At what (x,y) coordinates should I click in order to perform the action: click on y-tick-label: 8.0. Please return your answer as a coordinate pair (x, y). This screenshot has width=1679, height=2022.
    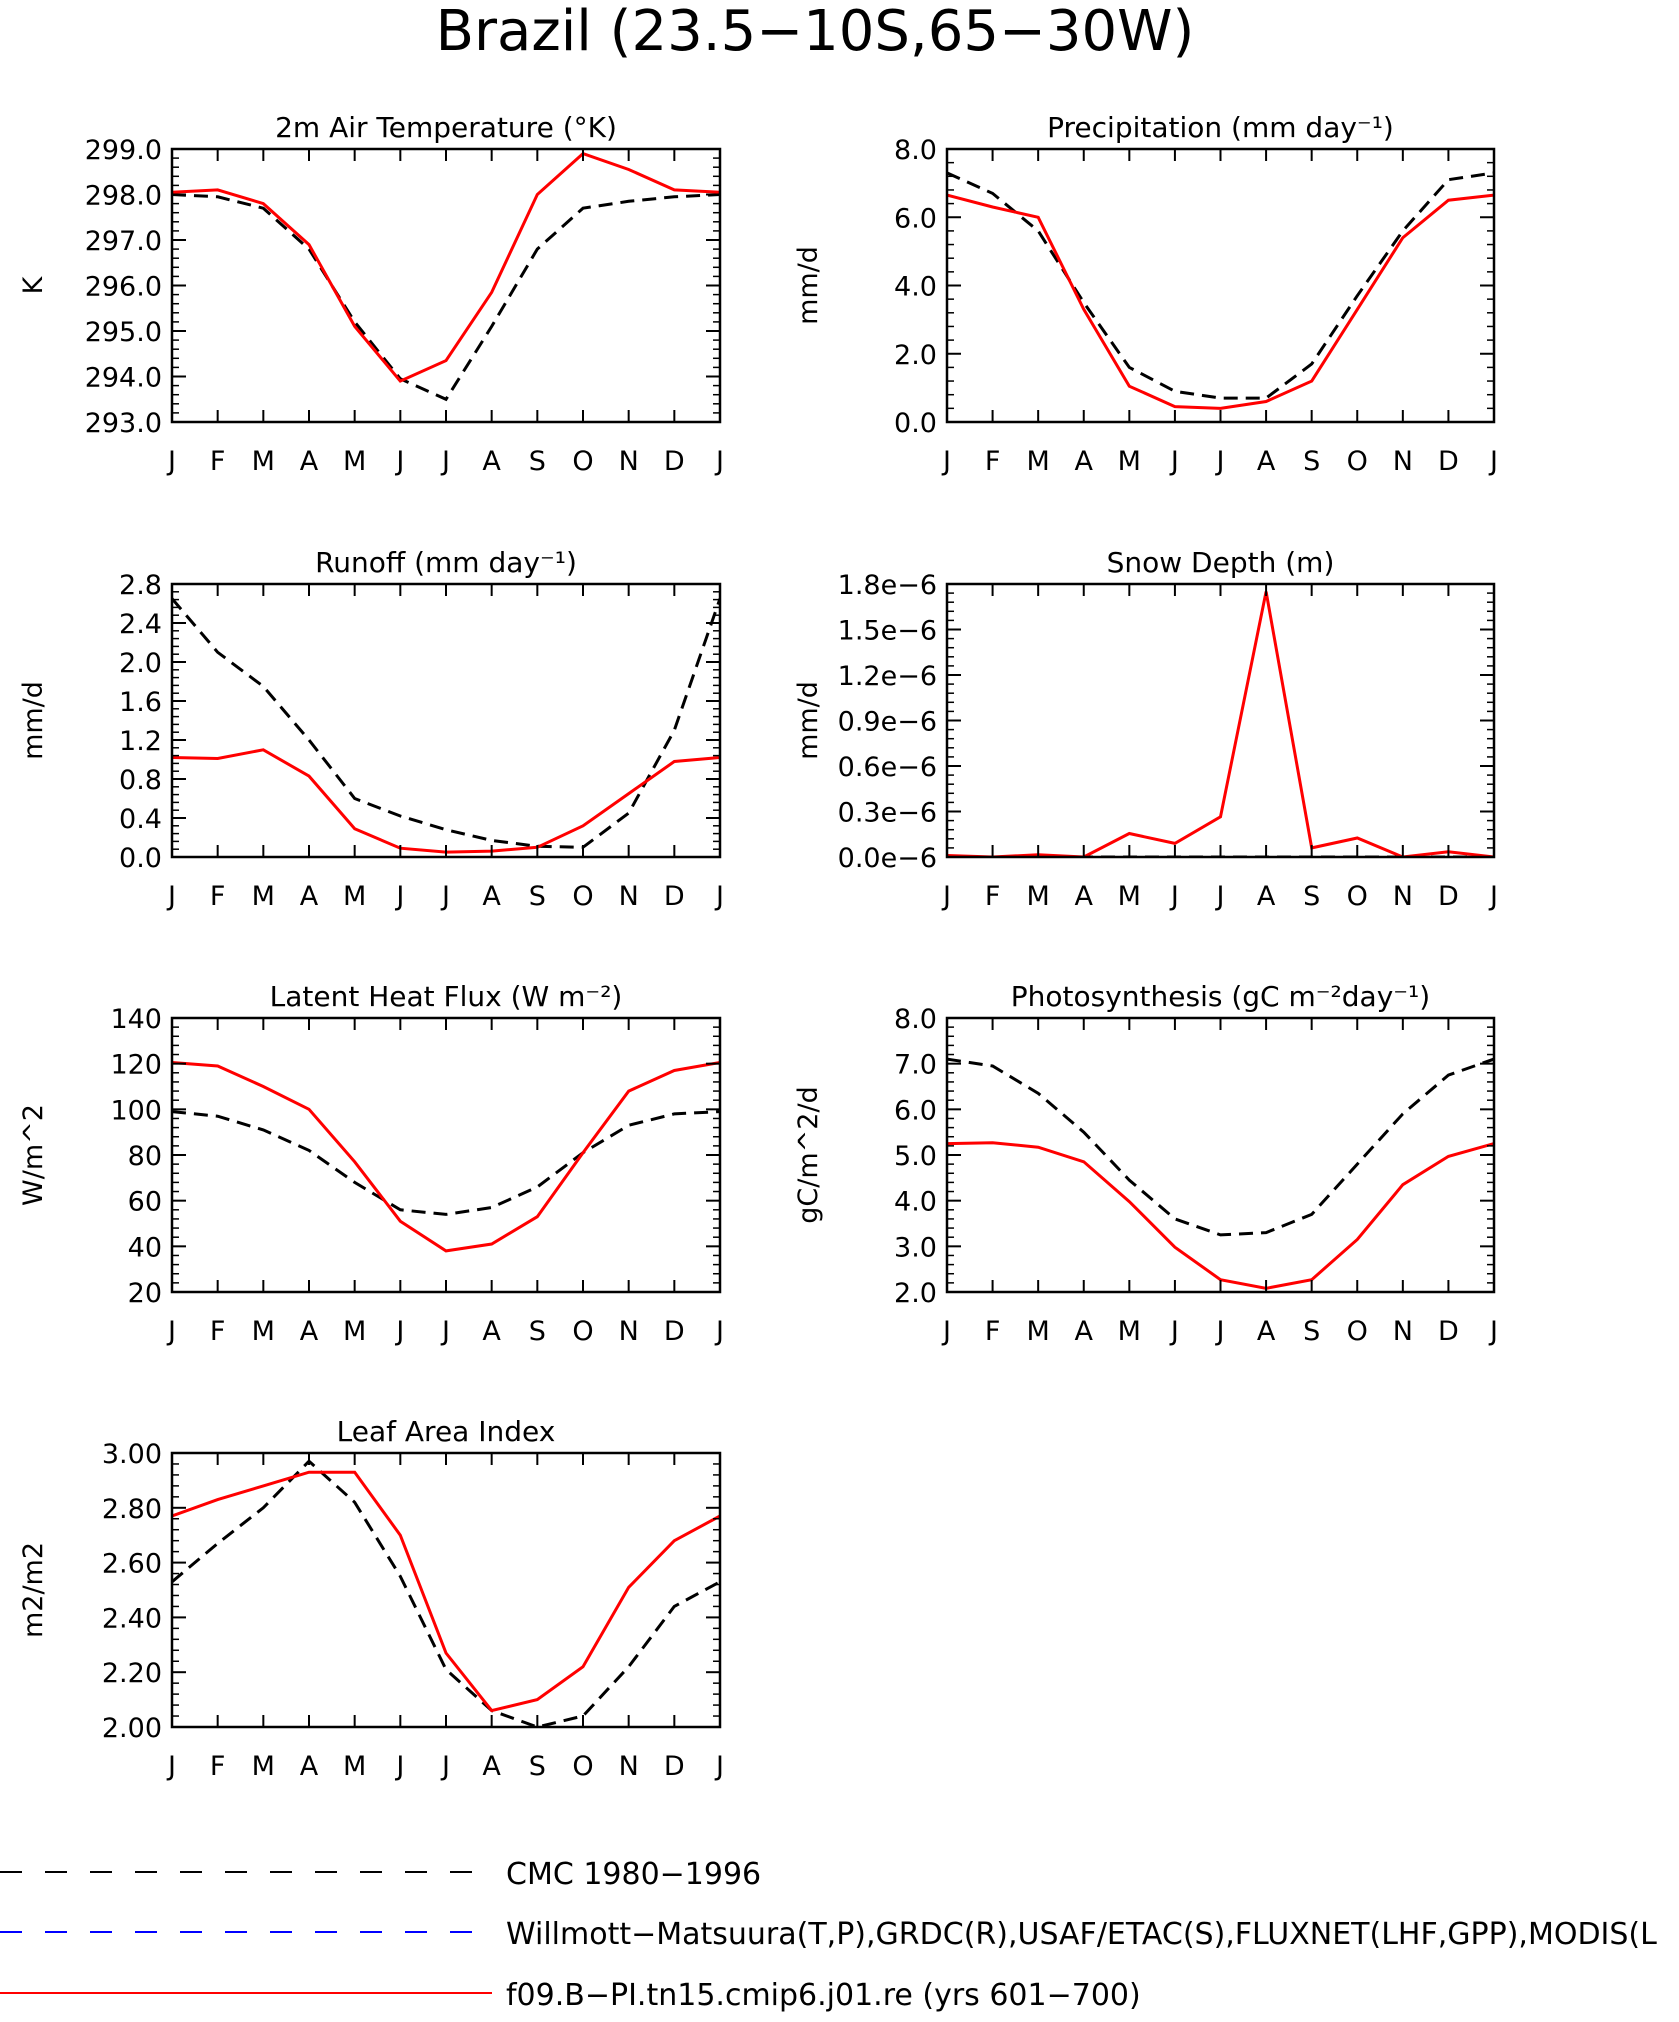
    Looking at the image, I should click on (915, 150).